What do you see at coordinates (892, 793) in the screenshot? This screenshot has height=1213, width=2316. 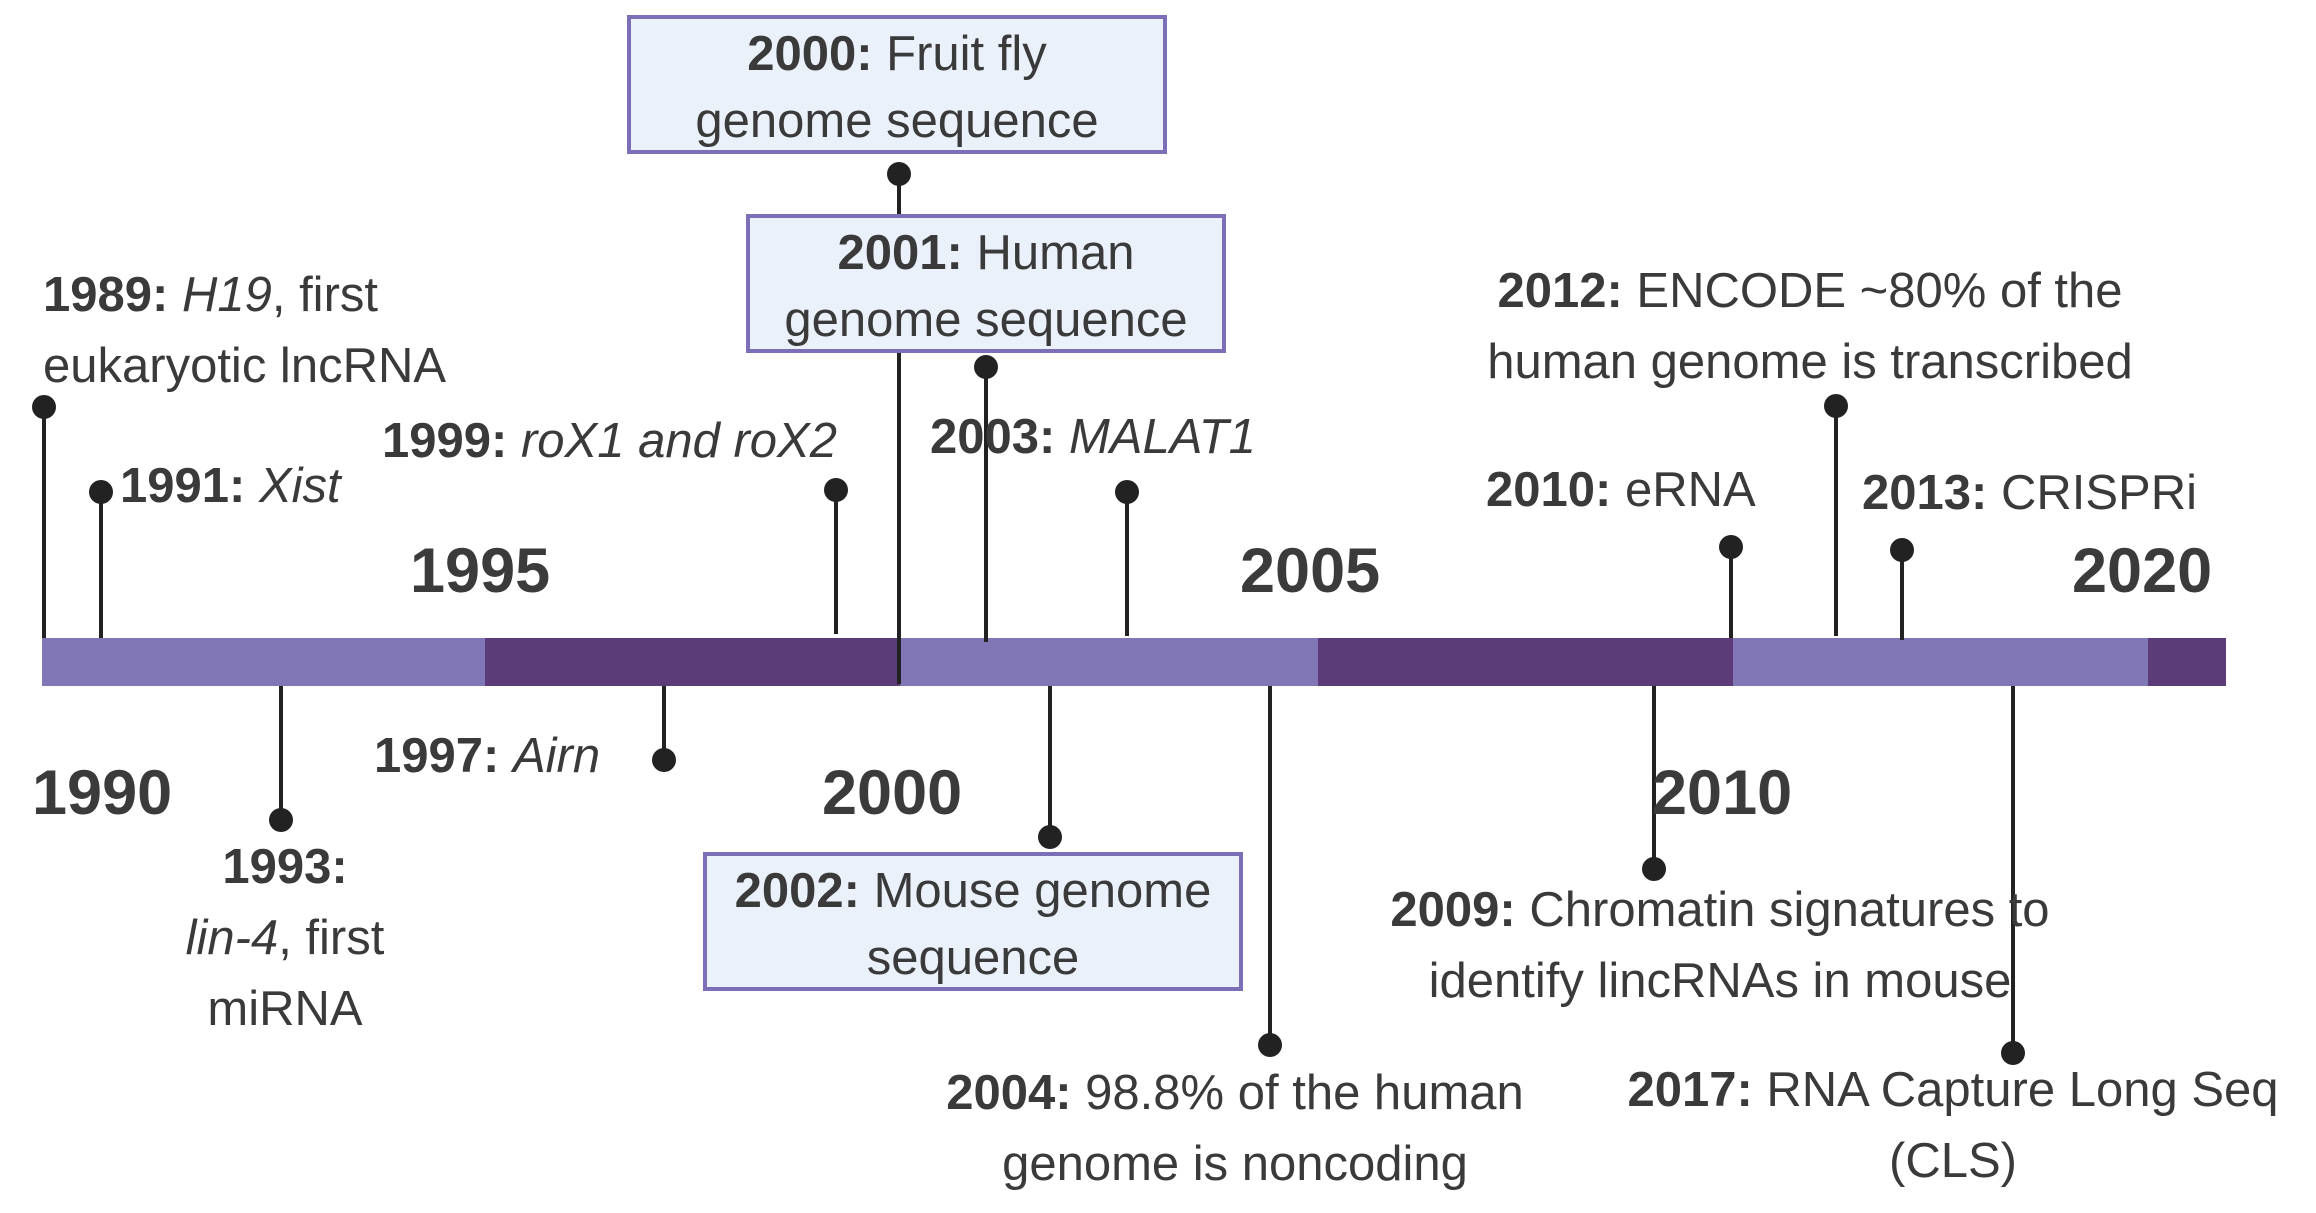 I see `axis-year-2000: 2000` at bounding box center [892, 793].